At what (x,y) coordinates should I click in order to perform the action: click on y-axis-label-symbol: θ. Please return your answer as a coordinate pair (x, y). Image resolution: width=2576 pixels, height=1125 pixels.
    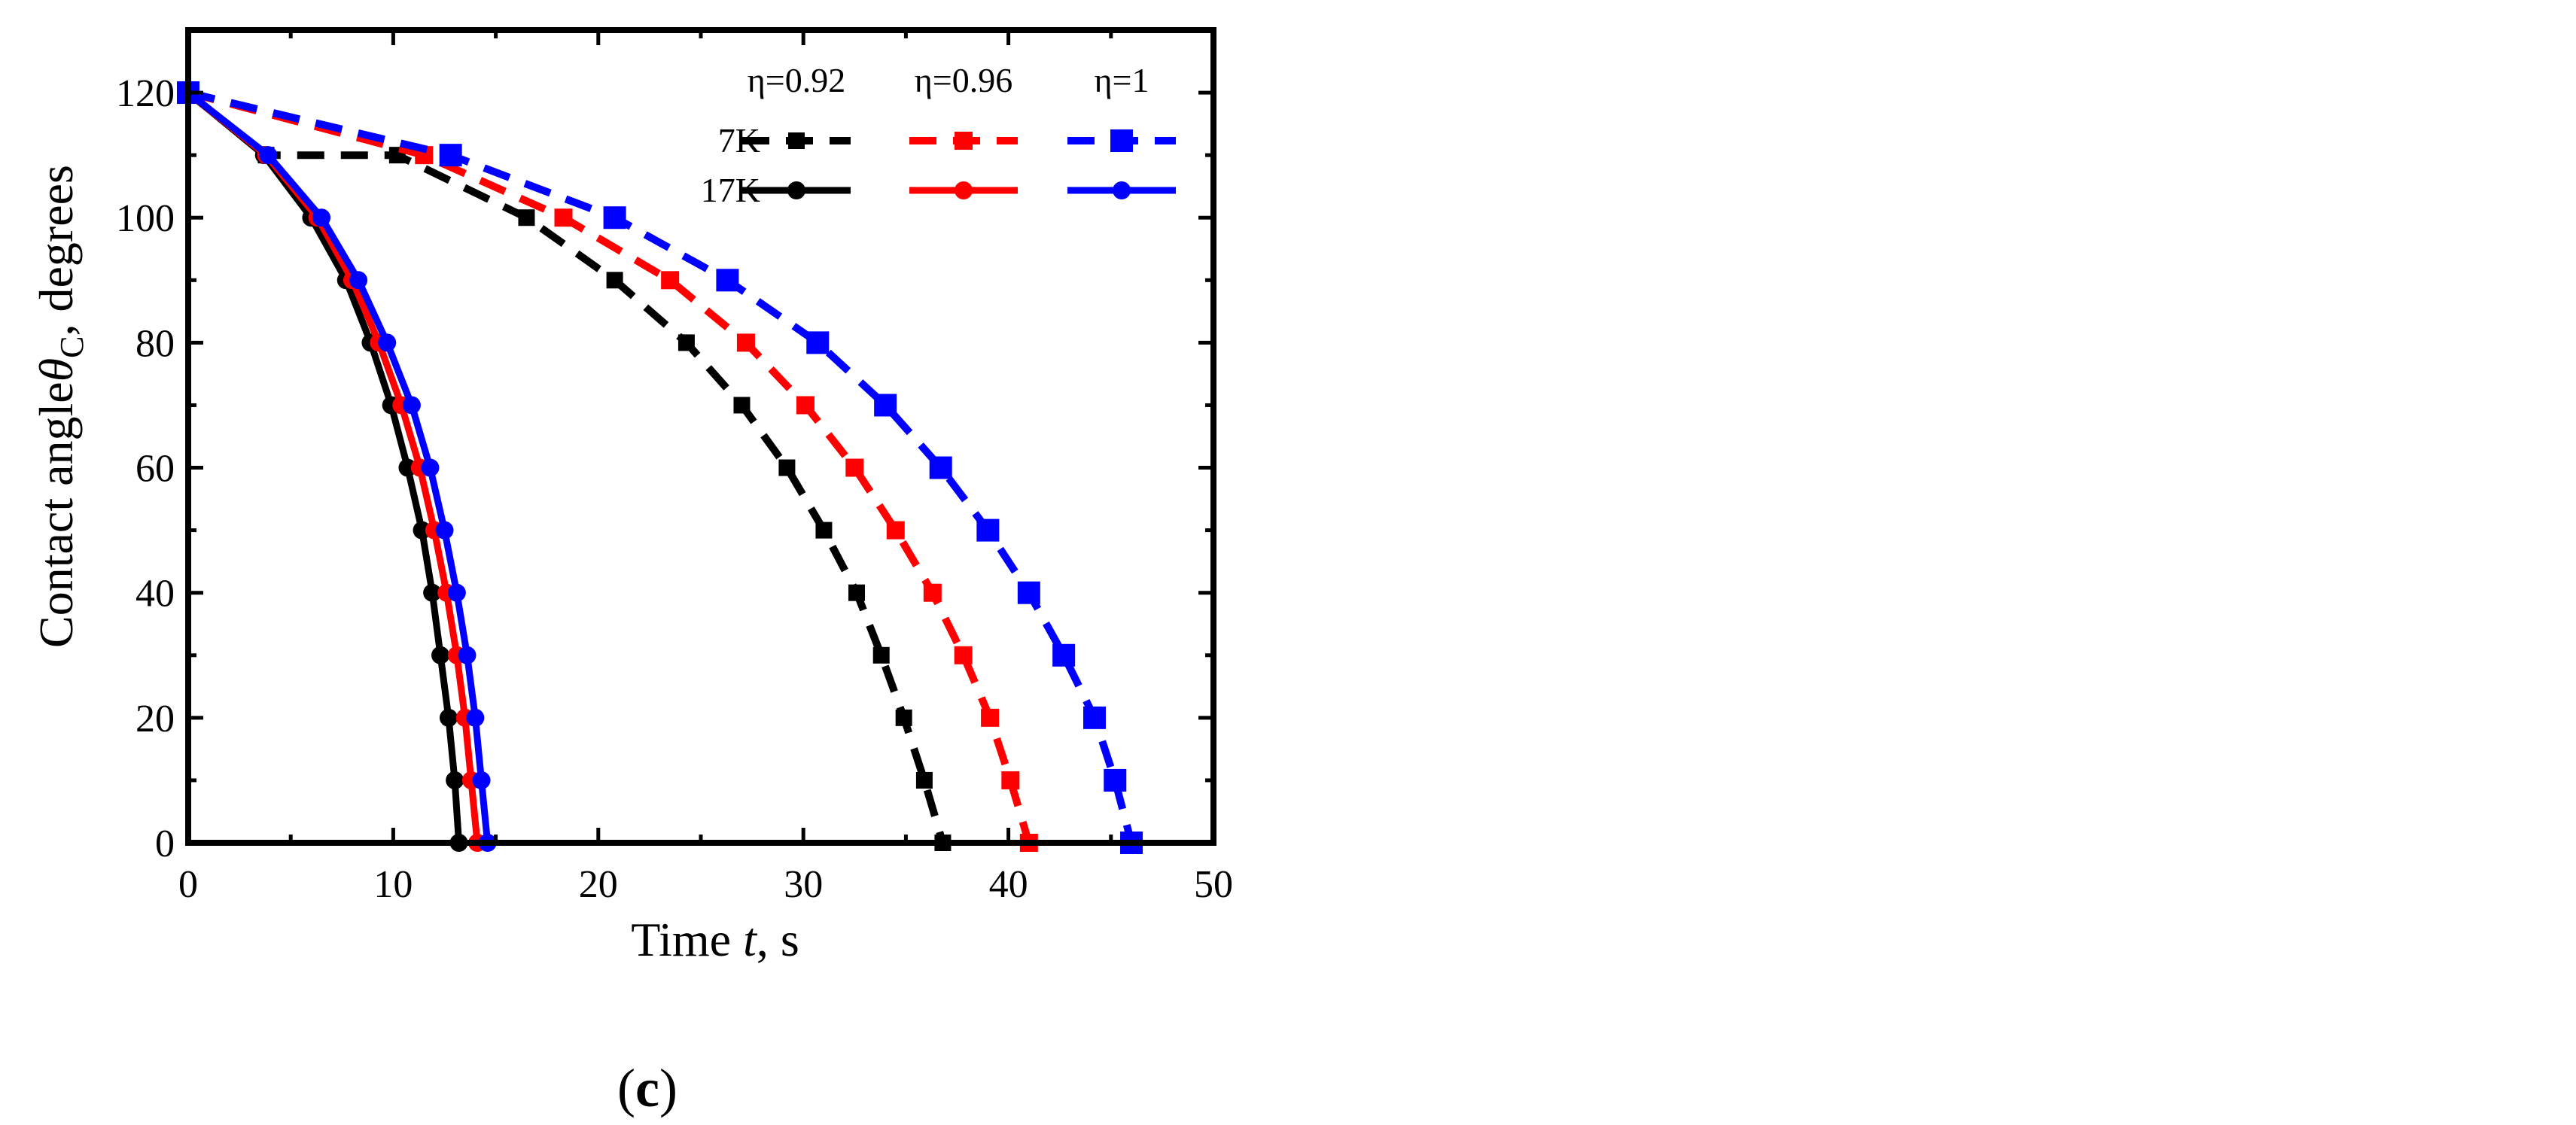
    Looking at the image, I should click on (56, 370).